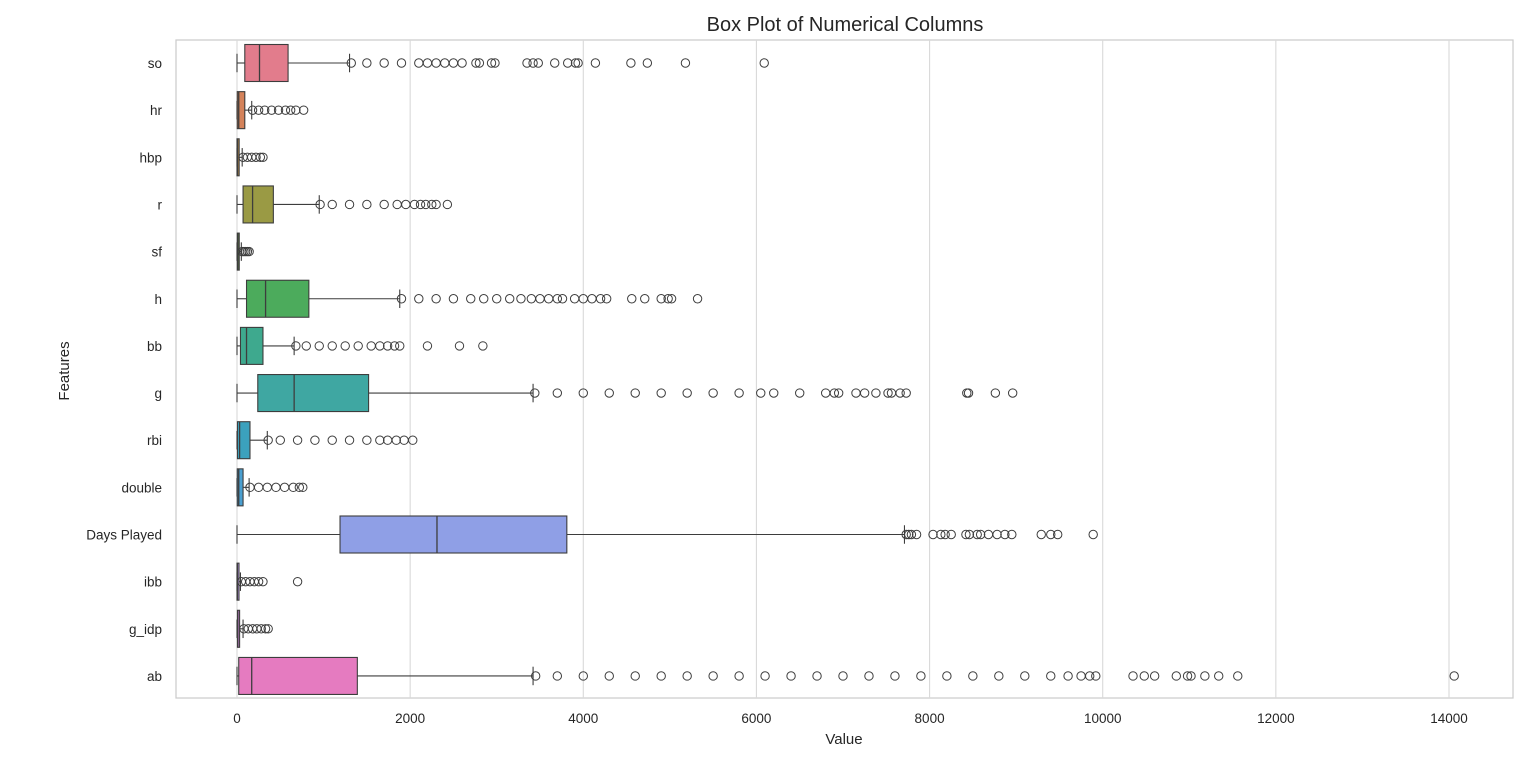 Image resolution: width=1536 pixels, height=762 pixels. I want to click on box-r, so click(344, 204).